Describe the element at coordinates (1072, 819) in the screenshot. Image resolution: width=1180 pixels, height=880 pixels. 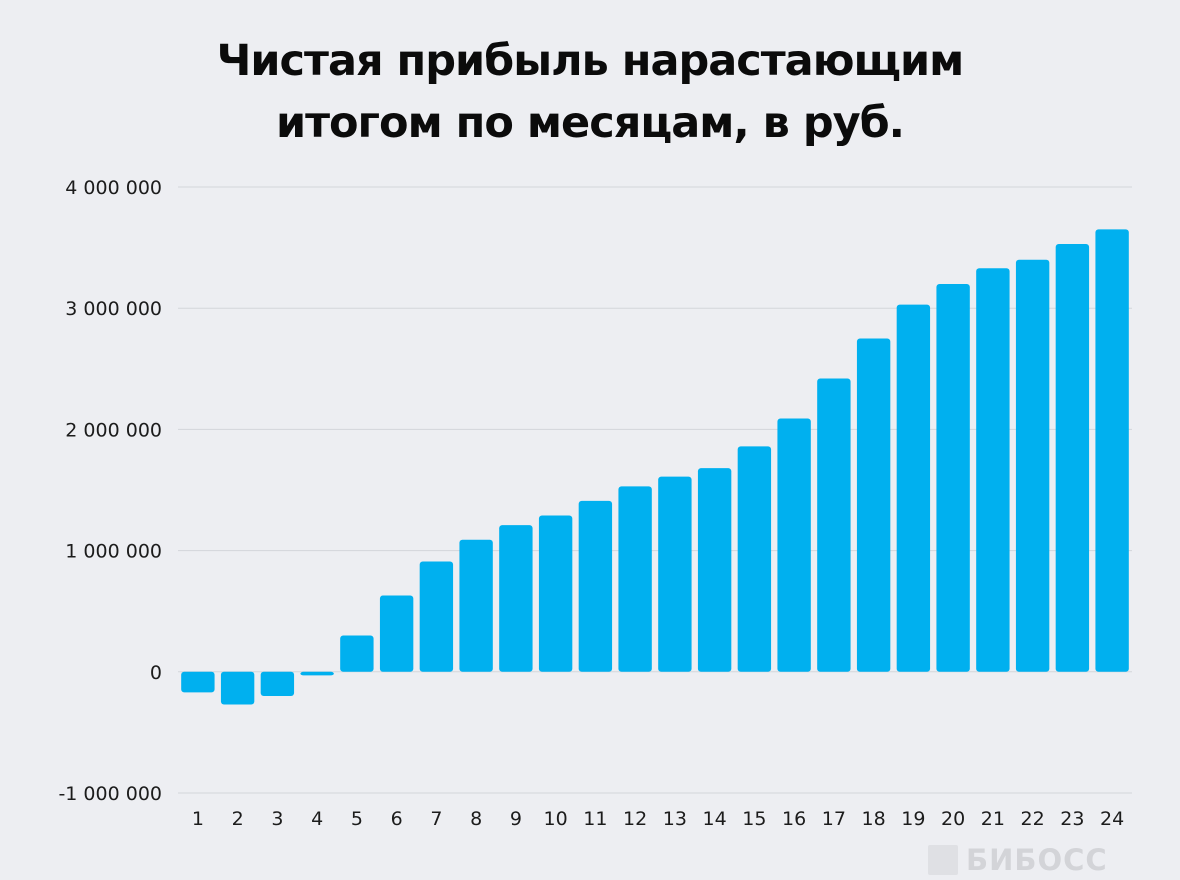
I see `x-tick-label: 23` at that location.